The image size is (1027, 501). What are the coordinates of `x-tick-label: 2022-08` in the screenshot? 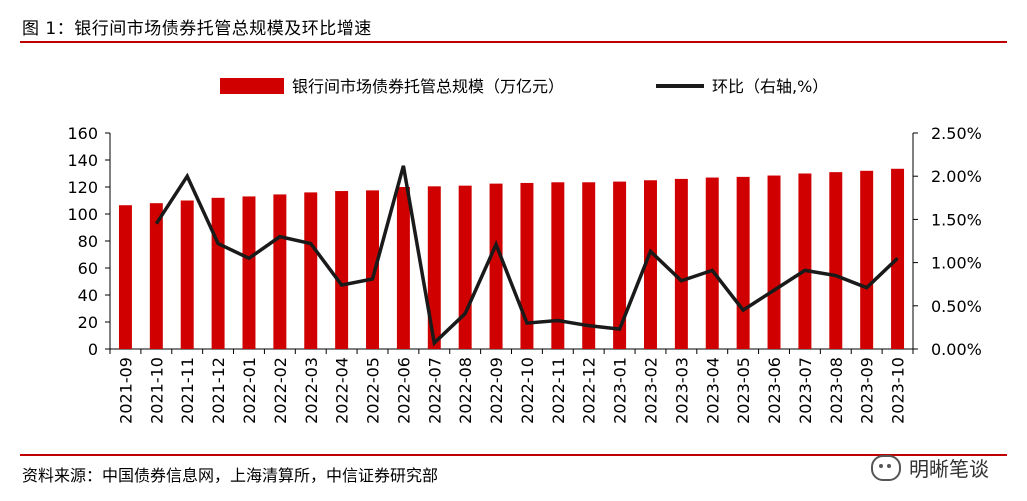 It's located at (465, 390).